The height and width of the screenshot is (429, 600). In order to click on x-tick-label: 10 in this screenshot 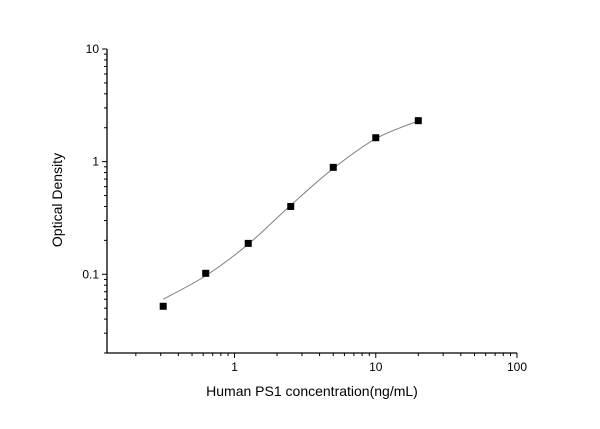, I will do `click(376, 367)`.